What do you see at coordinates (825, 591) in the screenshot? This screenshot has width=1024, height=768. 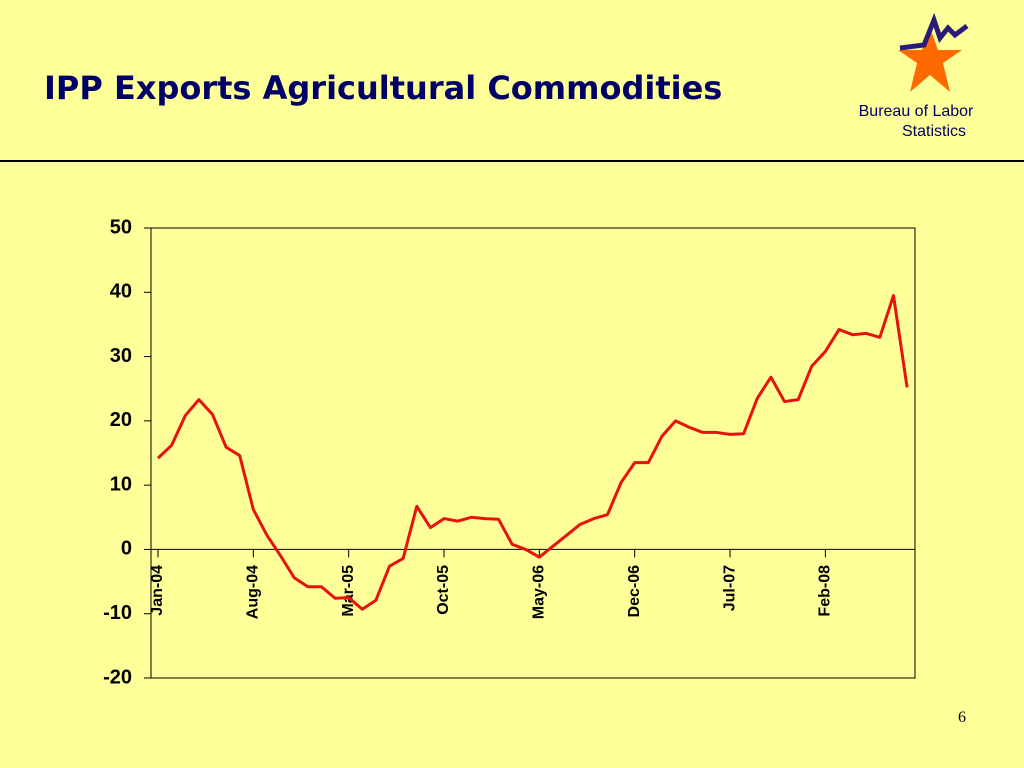 I see `x-tick-label: Feb-08` at bounding box center [825, 591].